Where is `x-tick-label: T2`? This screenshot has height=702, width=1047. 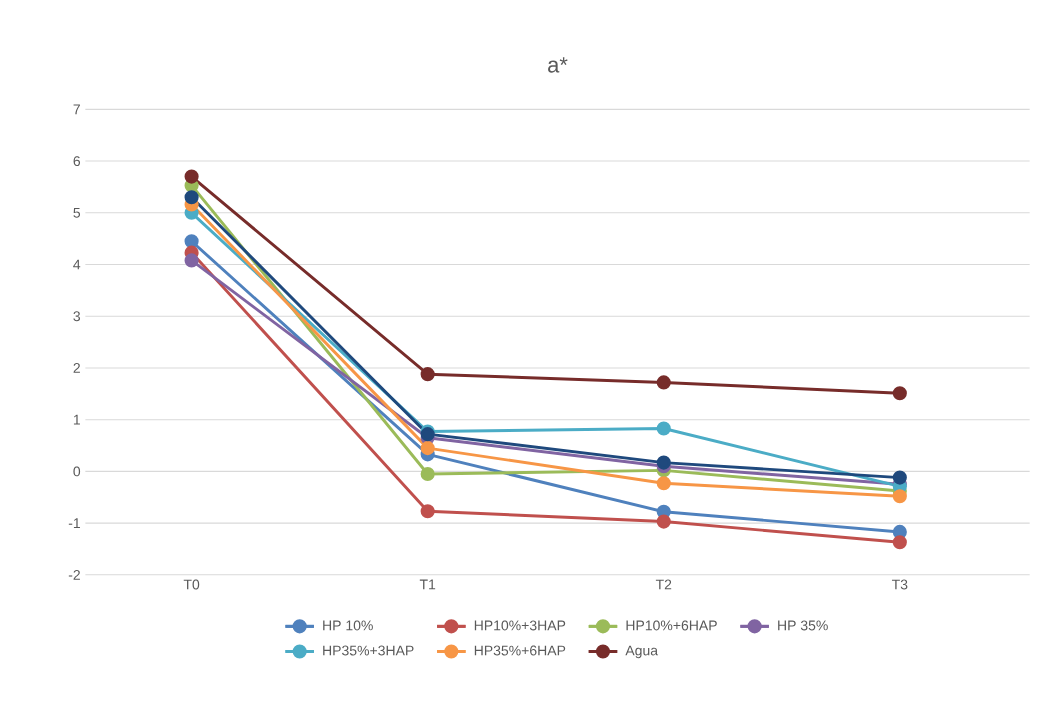 x-tick-label: T2 is located at coordinates (663, 584).